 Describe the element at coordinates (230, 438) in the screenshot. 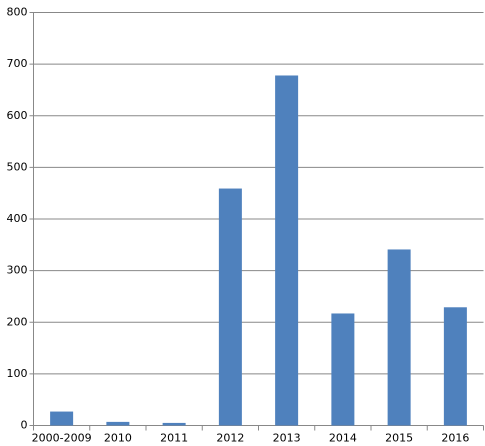

I see `x-tick-label: 2012` at that location.